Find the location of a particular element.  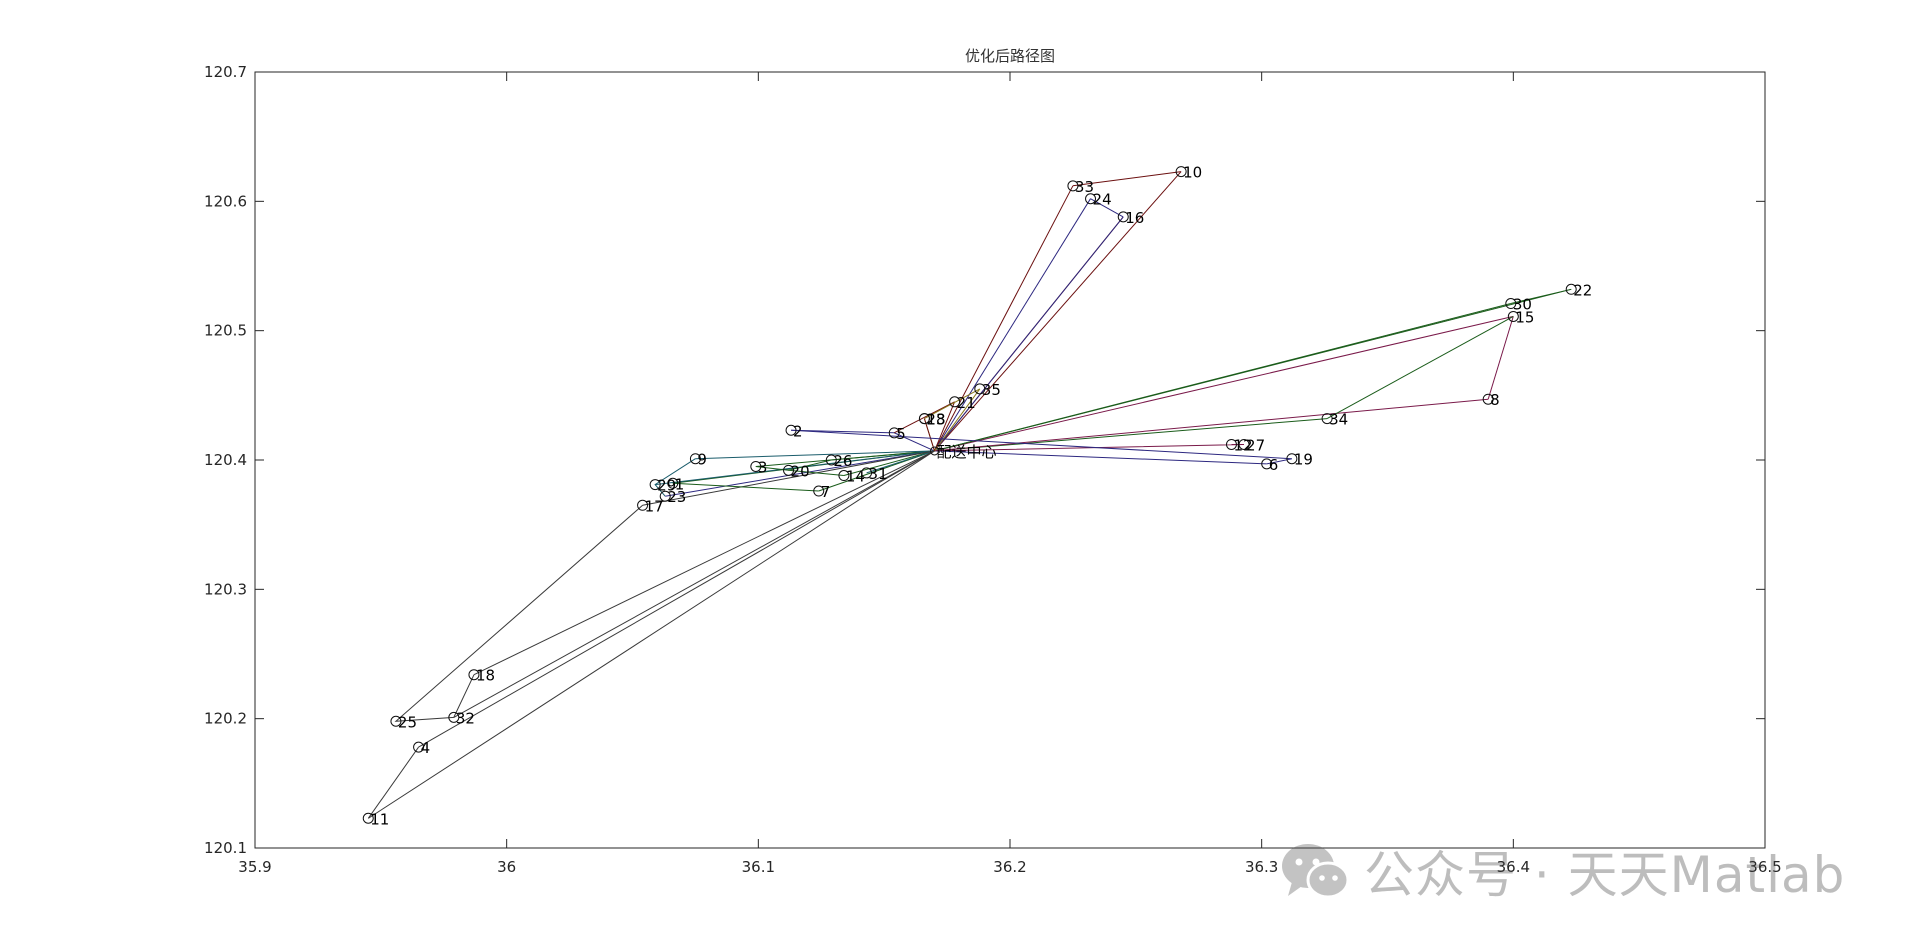

node-label: 29 is located at coordinates (666, 486).